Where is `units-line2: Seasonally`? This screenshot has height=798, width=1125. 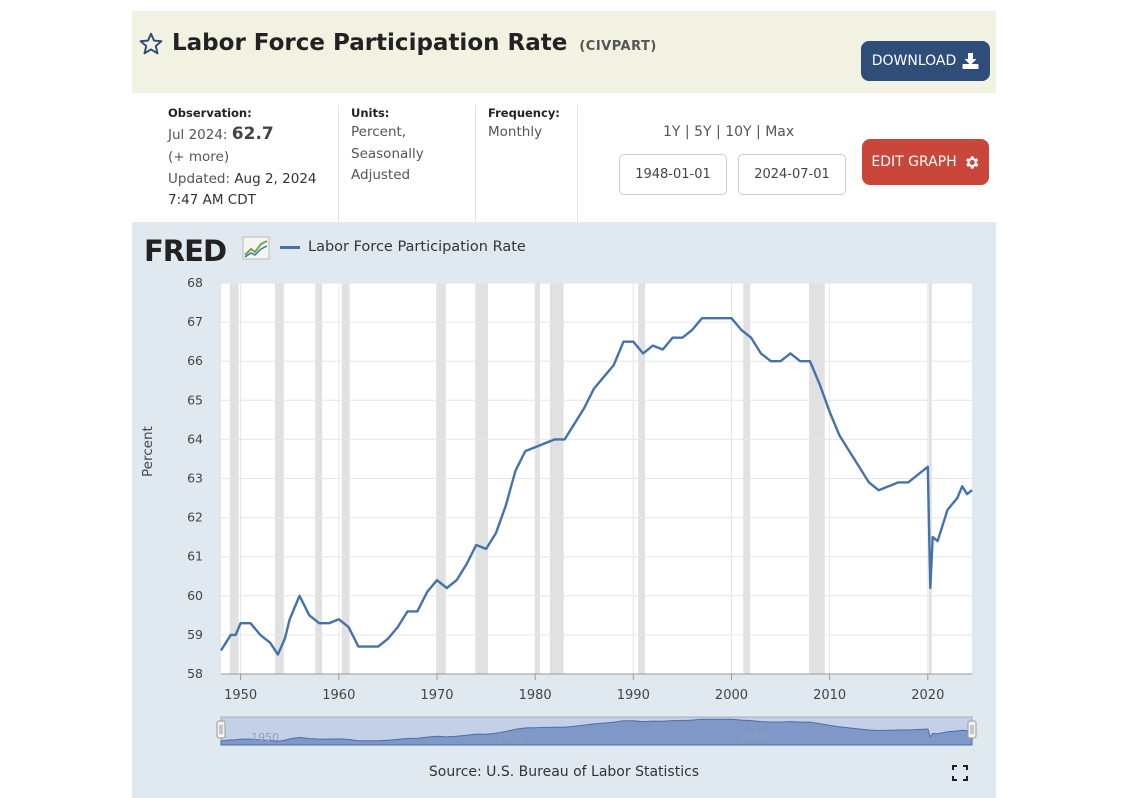 units-line2: Seasonally is located at coordinates (387, 153).